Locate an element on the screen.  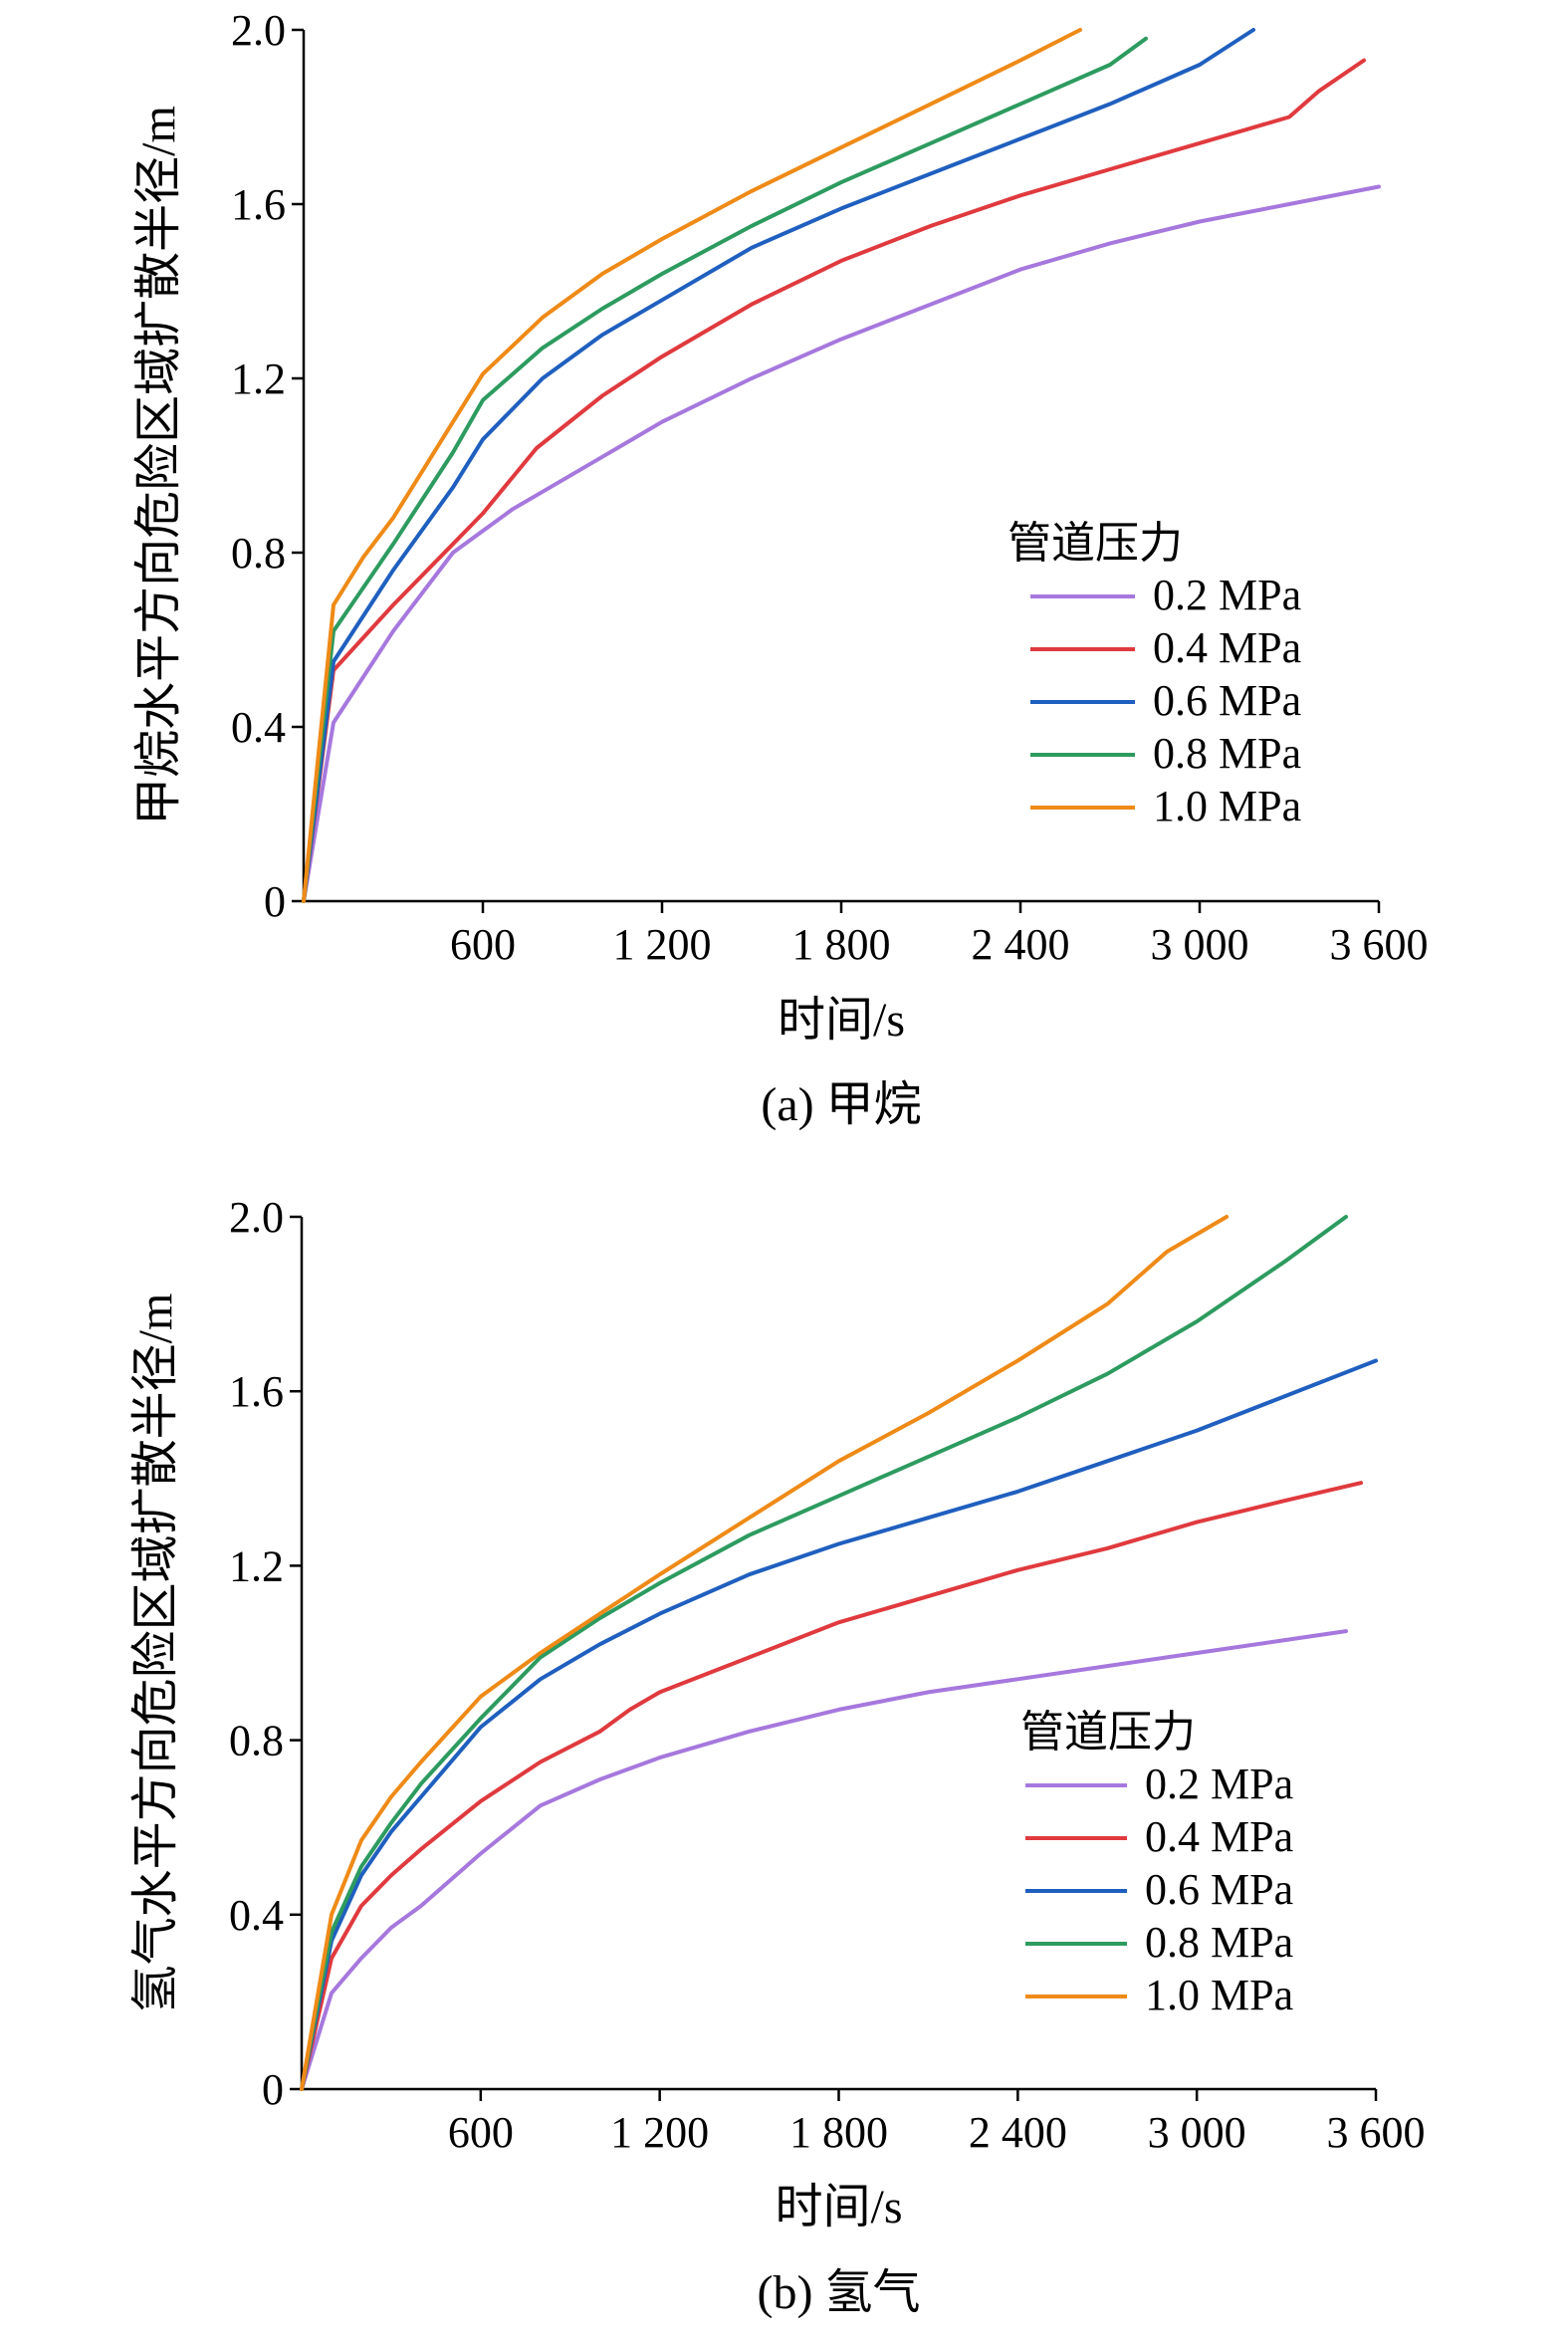
y-axis-label: 甲烷水平方向危险区域扩散半径/m is located at coordinates (159, 465).